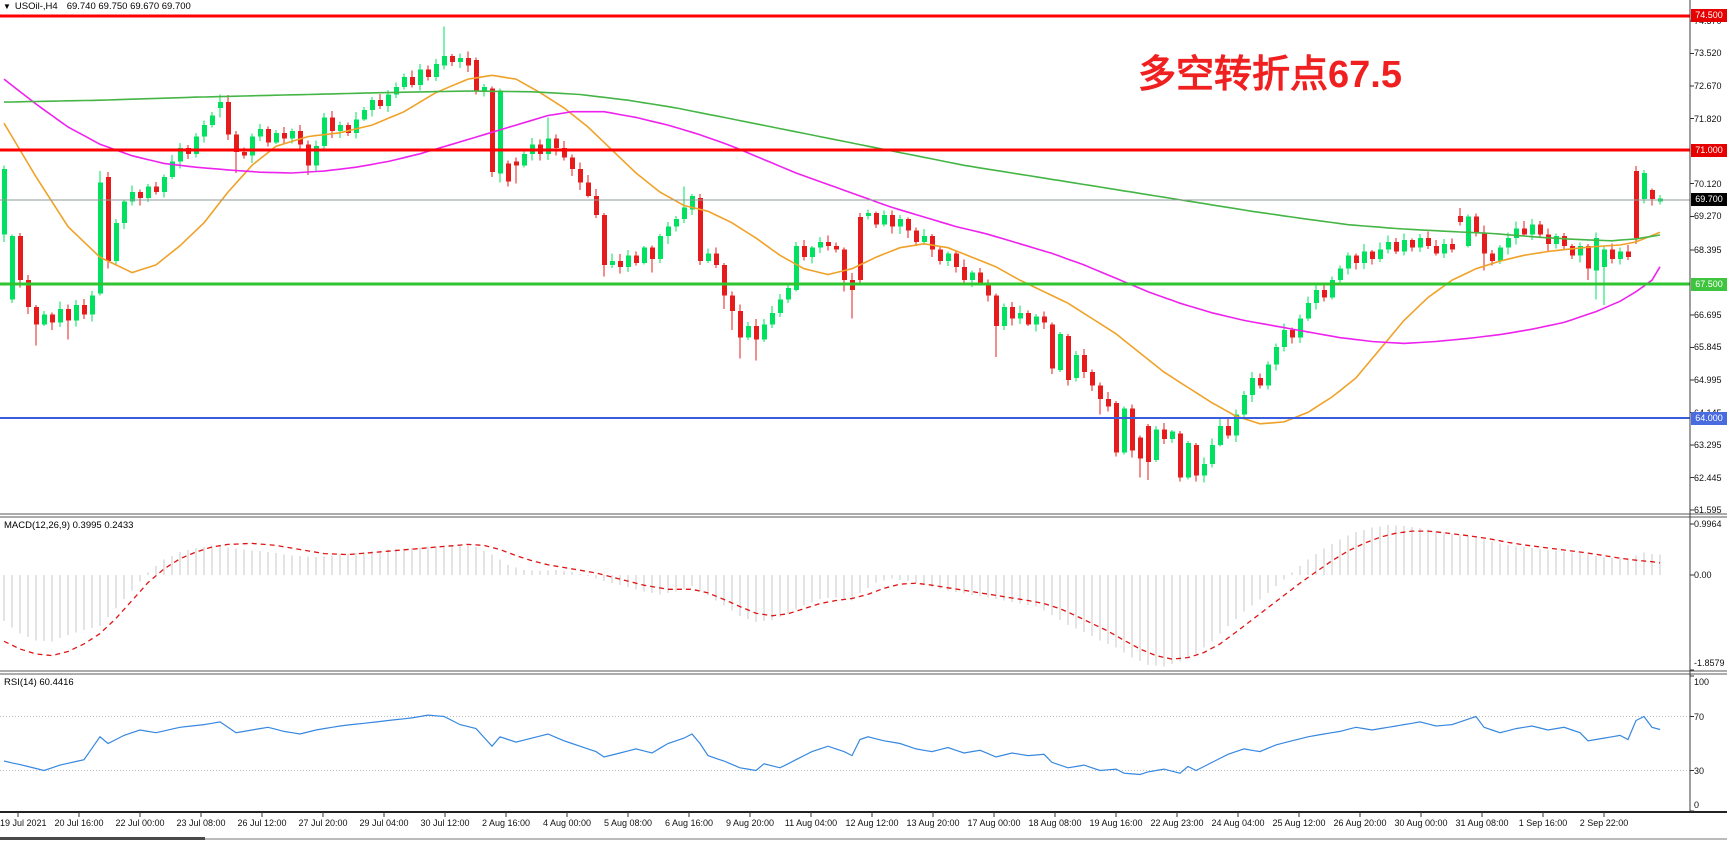 This screenshot has width=1727, height=841. Describe the element at coordinates (1709, 418) in the screenshot. I see `price-badge-64.000: 64.000` at that location.